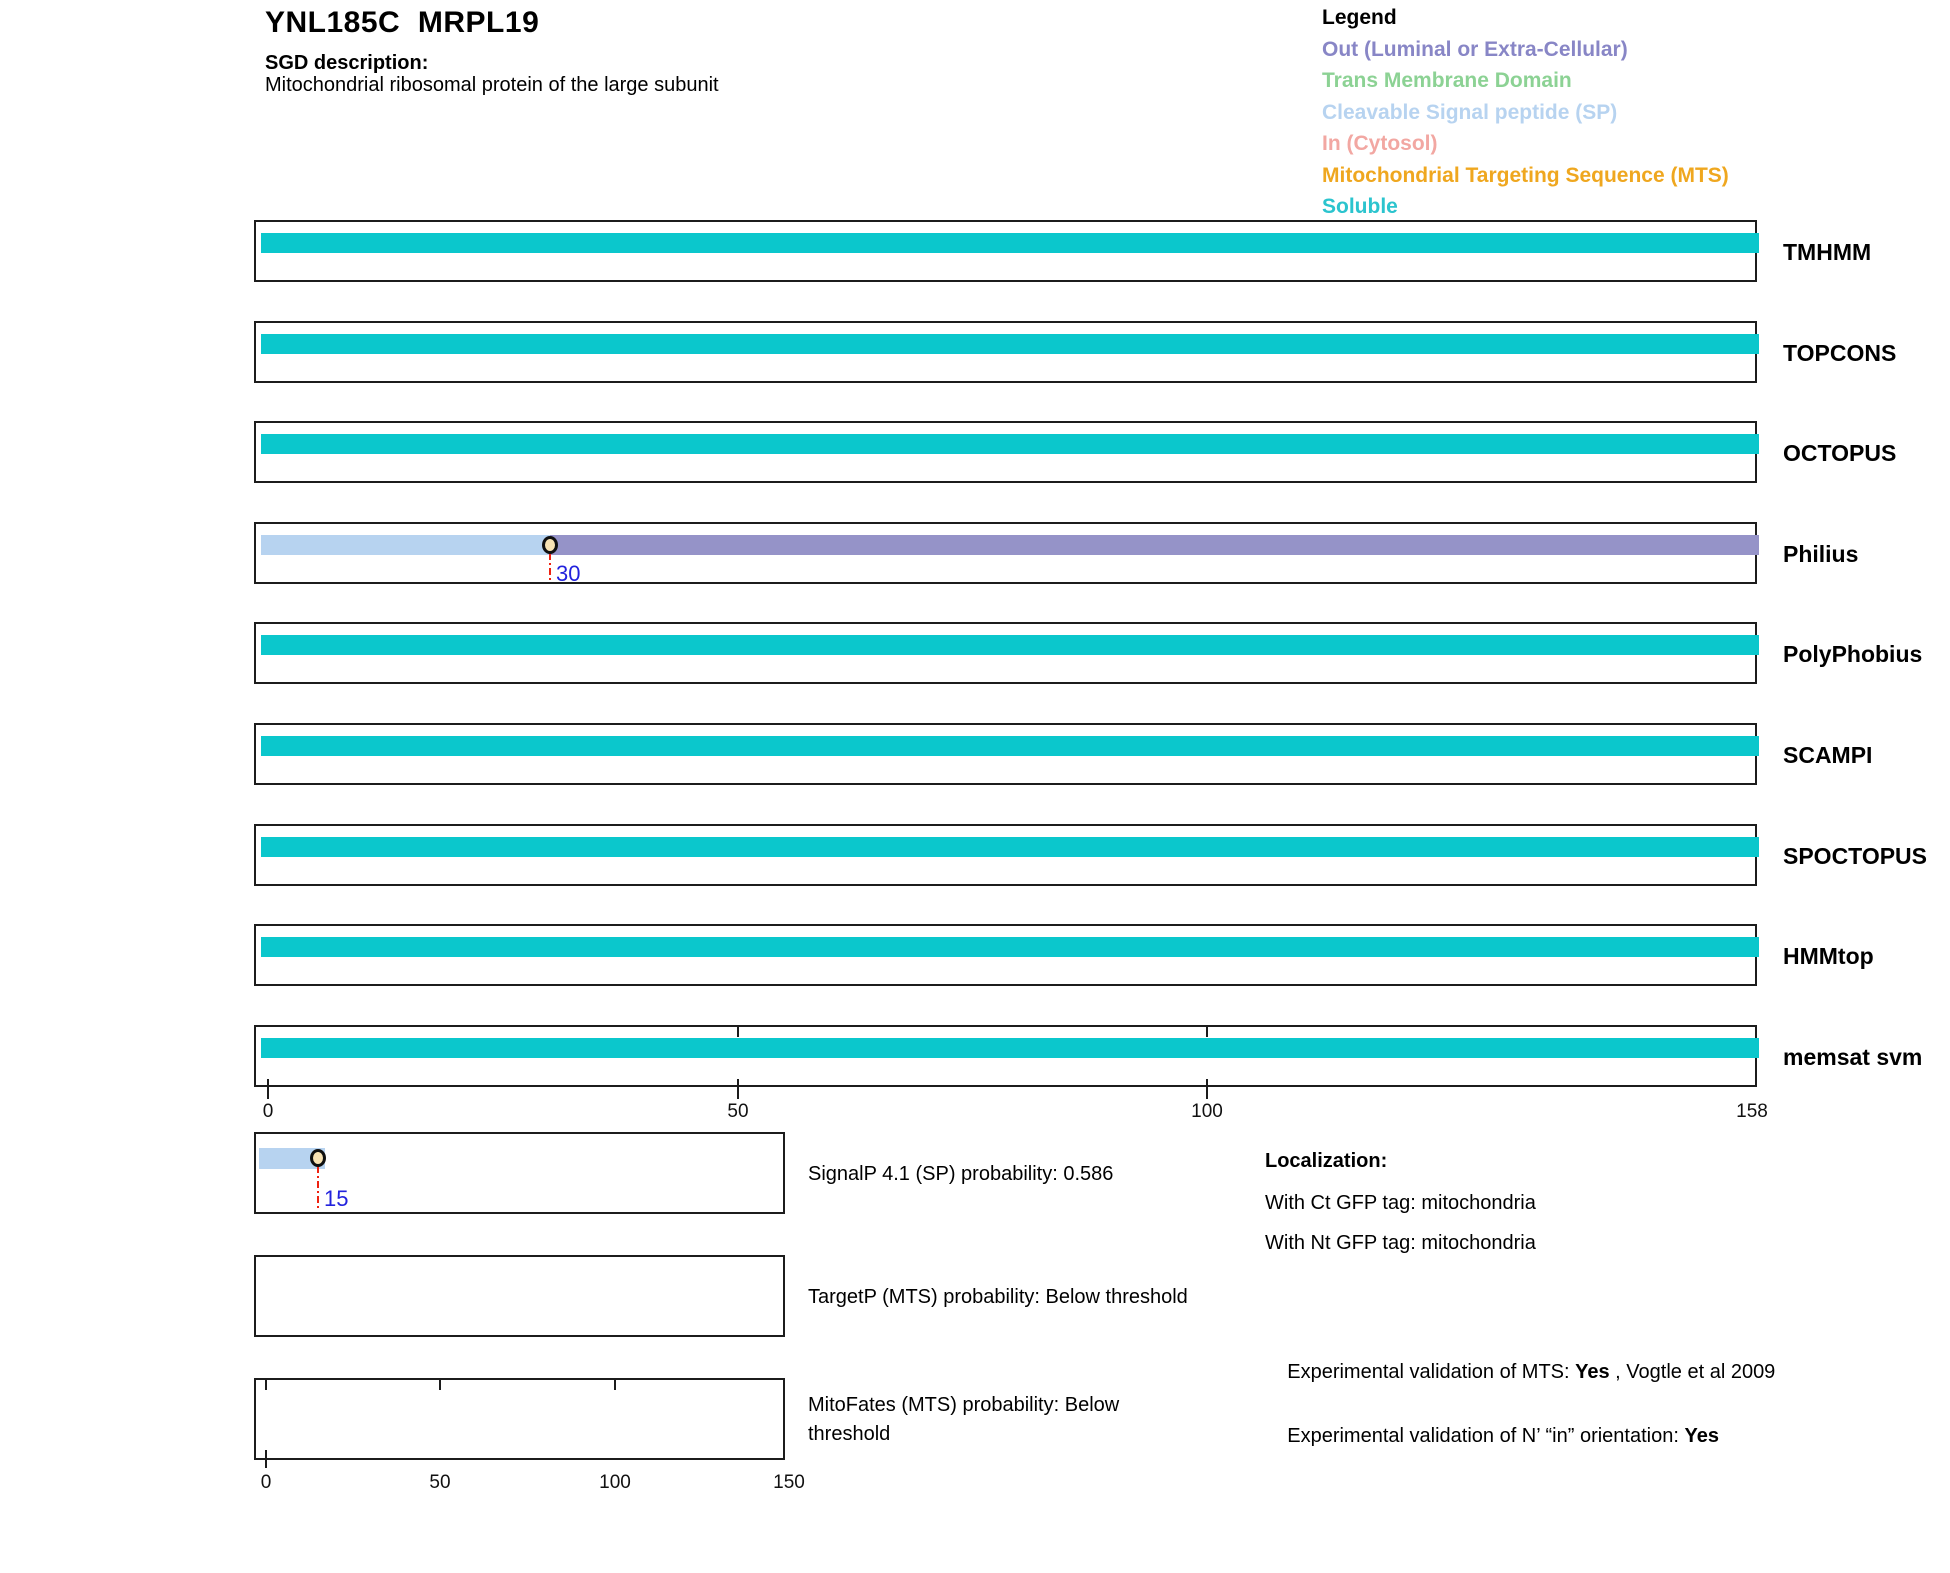  What do you see at coordinates (519, 1419) in the screenshot?
I see `prob-box-MitoFates` at bounding box center [519, 1419].